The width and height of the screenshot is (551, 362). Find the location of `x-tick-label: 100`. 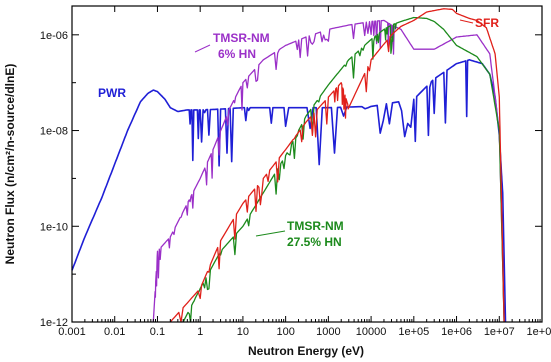

x-tick-label: 100 is located at coordinates (285, 332).